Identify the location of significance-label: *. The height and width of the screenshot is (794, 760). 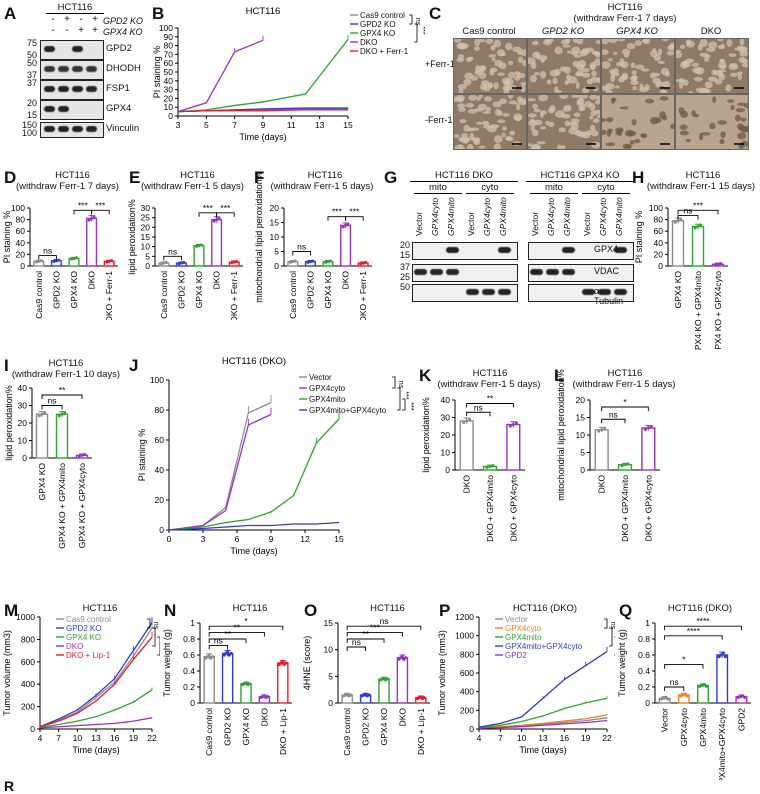
(625, 402).